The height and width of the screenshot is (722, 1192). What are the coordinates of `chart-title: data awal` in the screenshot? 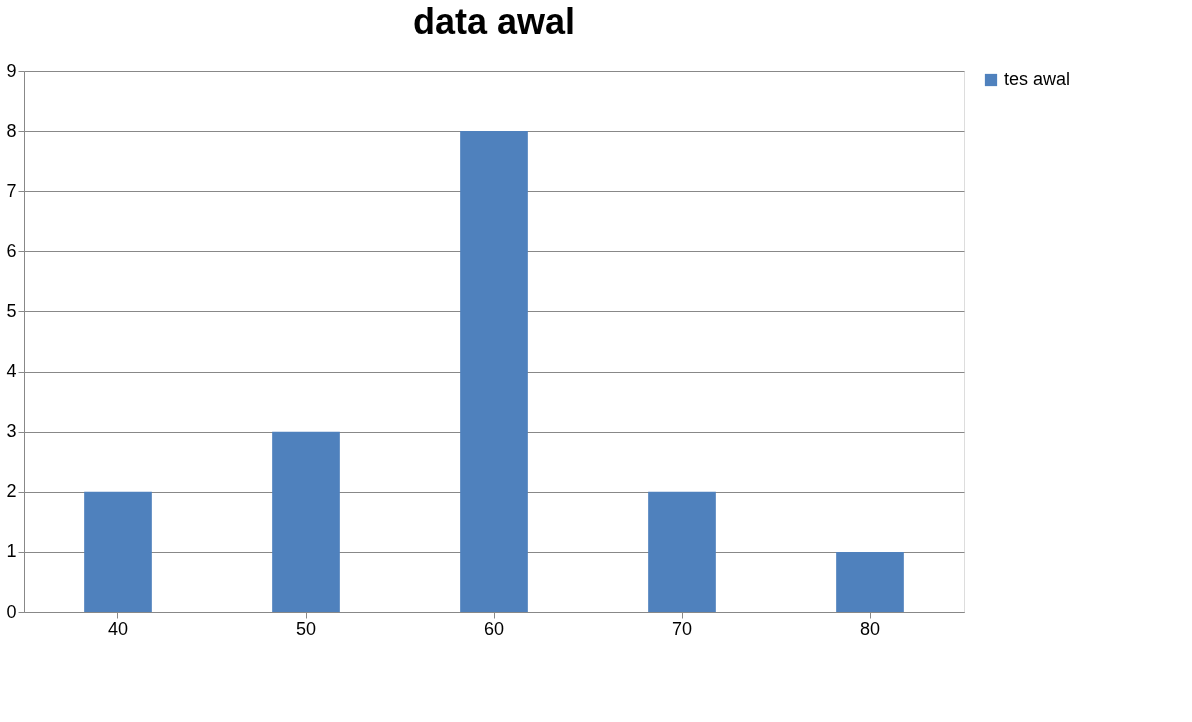 It's located at (494, 21).